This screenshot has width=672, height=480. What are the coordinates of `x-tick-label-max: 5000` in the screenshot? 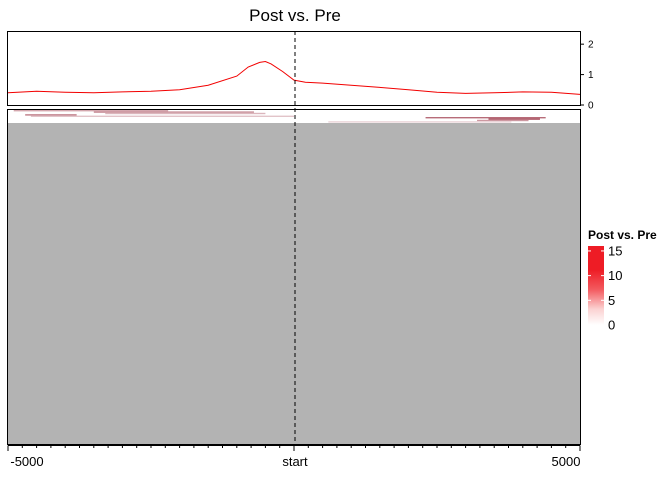 It's located at (566, 461).